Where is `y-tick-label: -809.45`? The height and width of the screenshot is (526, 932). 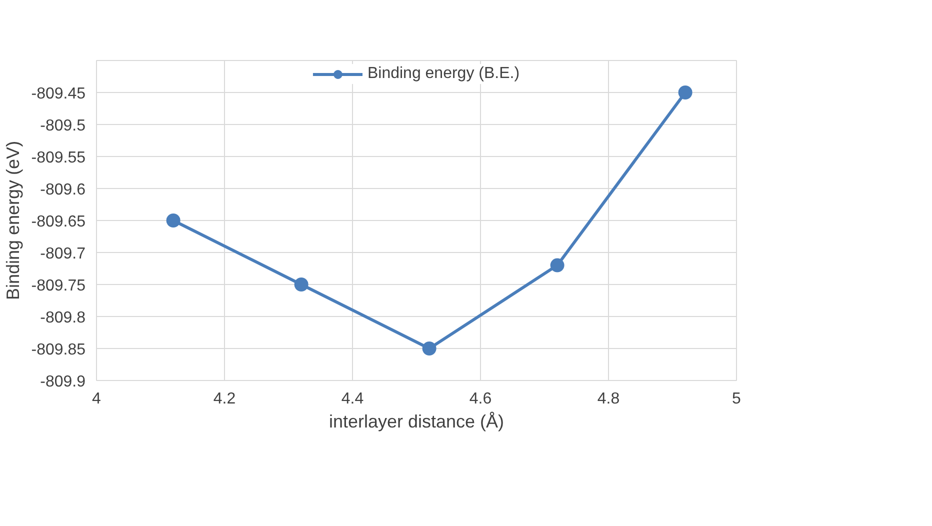 y-tick-label: -809.45 is located at coordinates (58, 94).